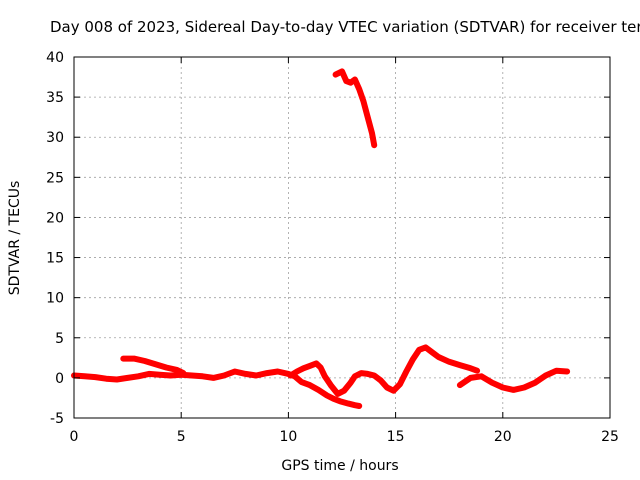  Describe the element at coordinates (55, 218) in the screenshot. I see `y-tick-label: 20` at that location.